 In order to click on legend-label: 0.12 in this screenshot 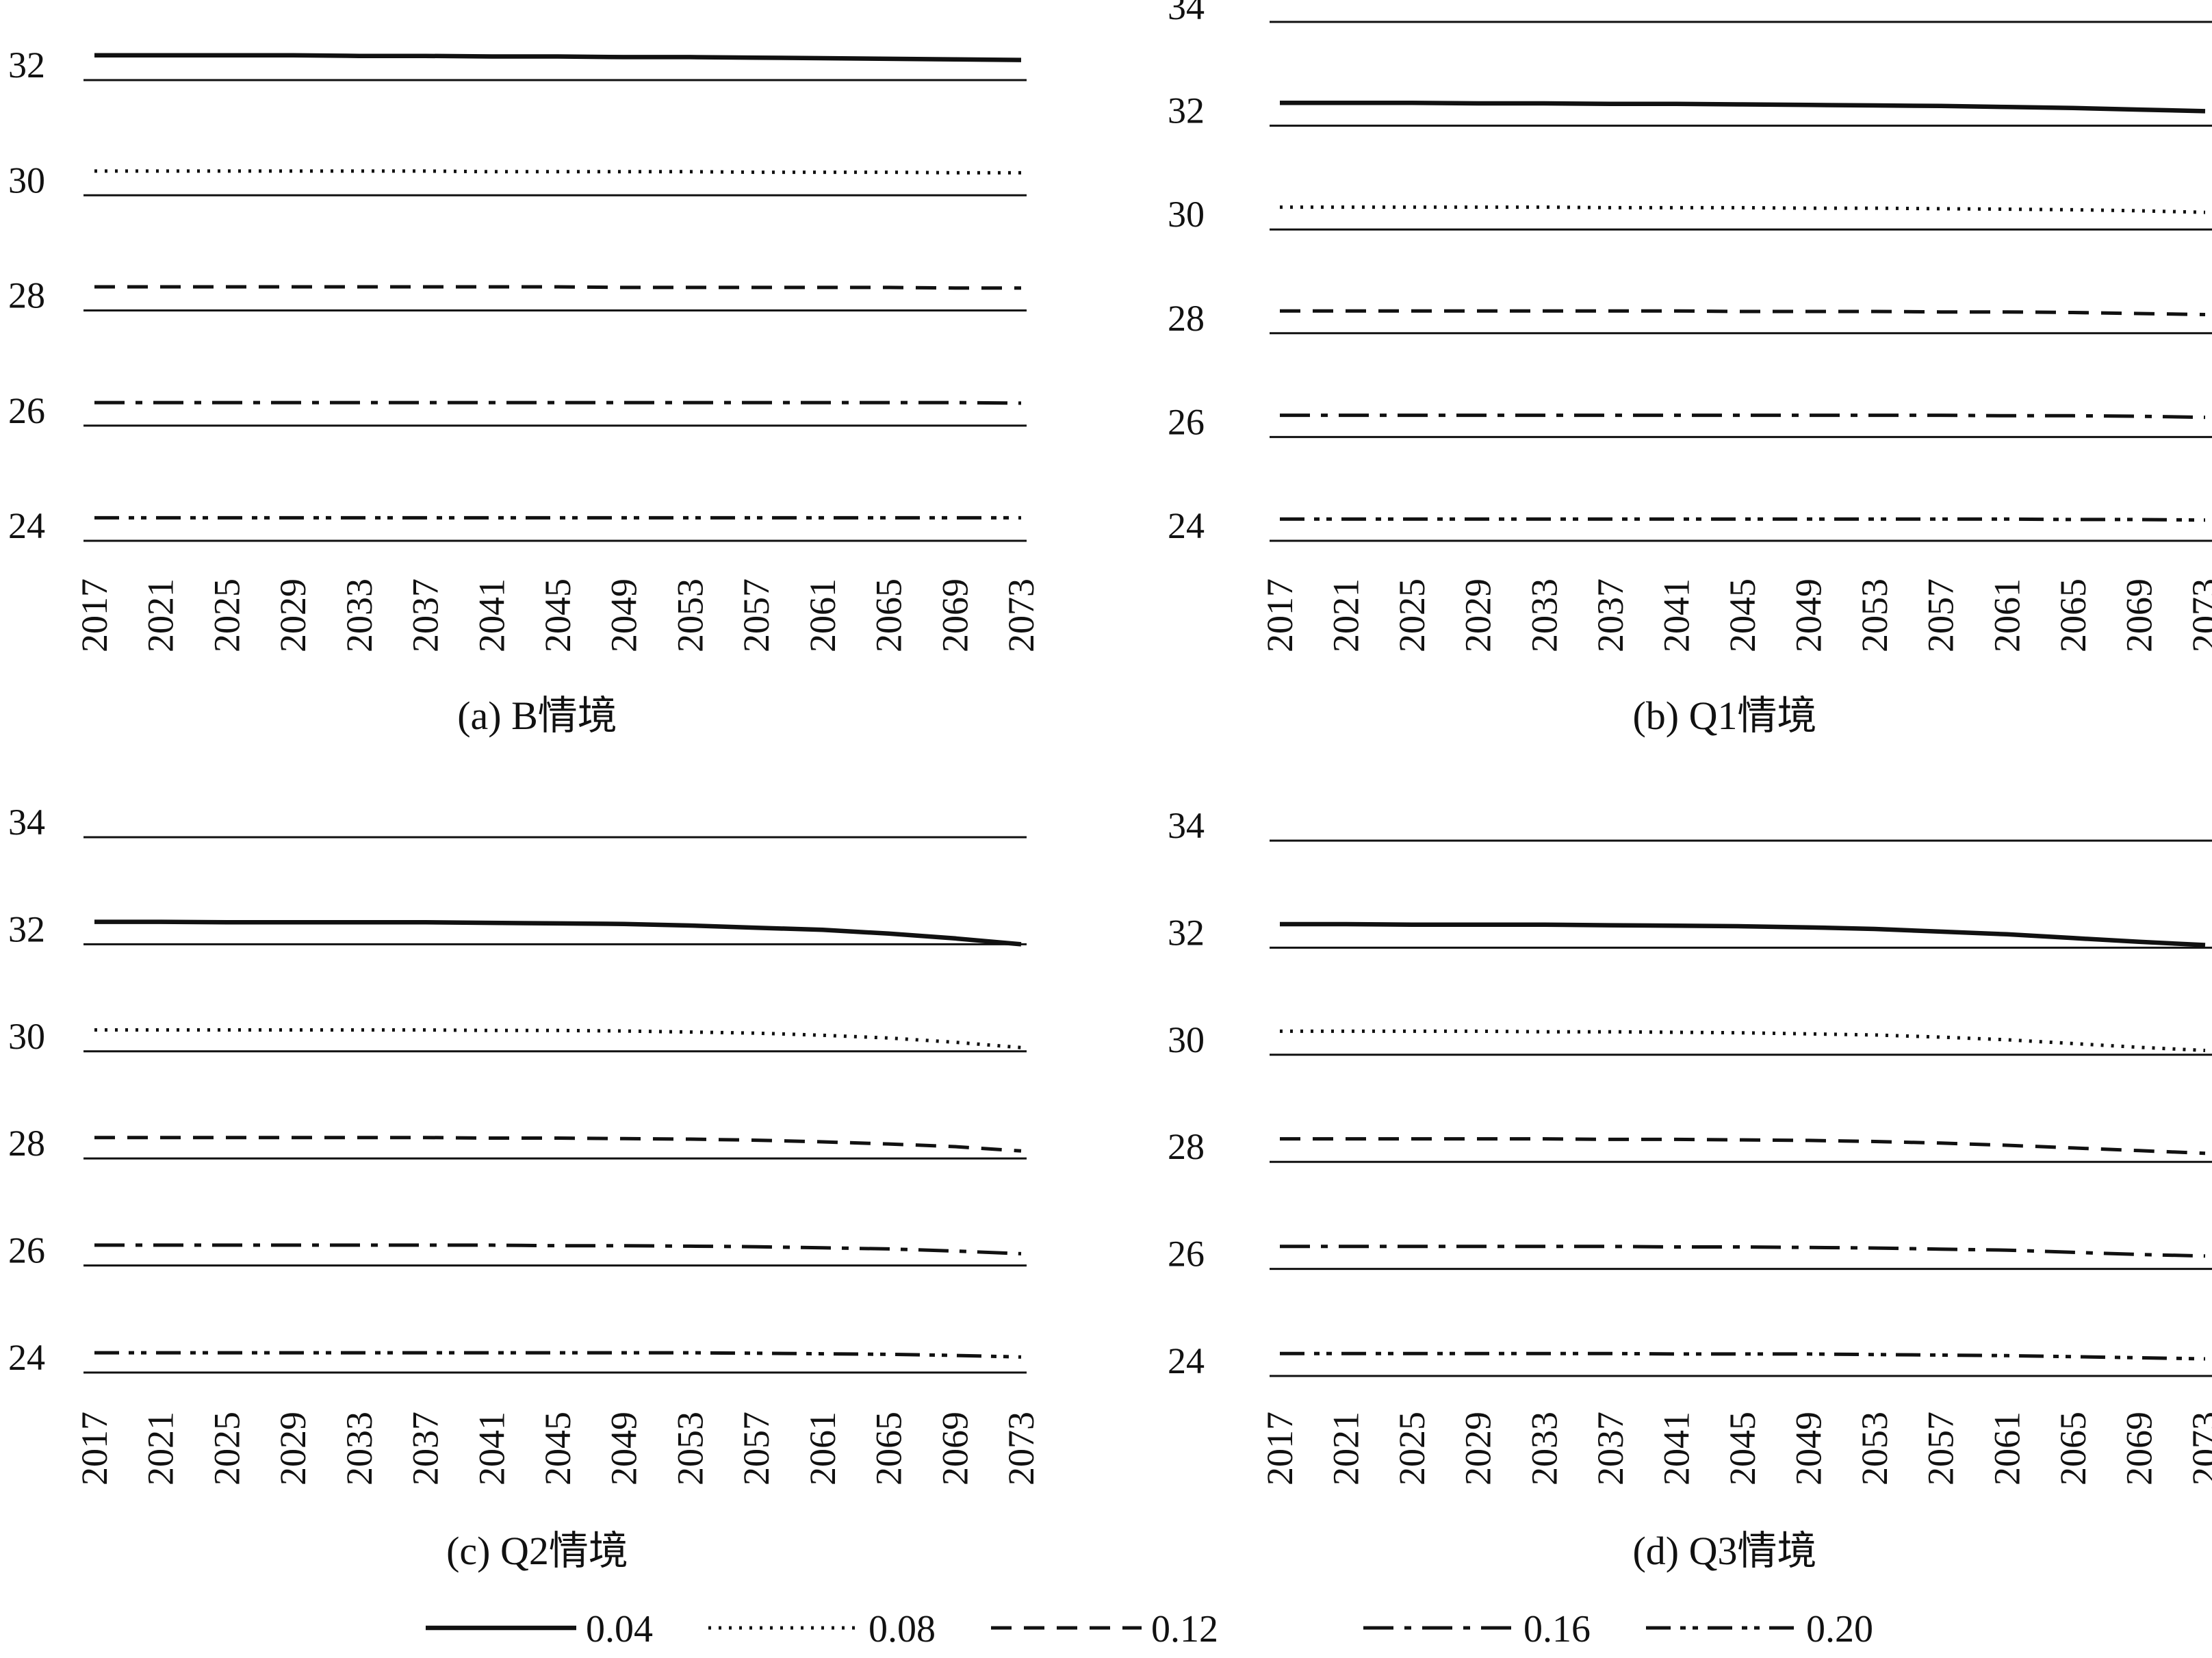, I will do `click(1185, 1629)`.